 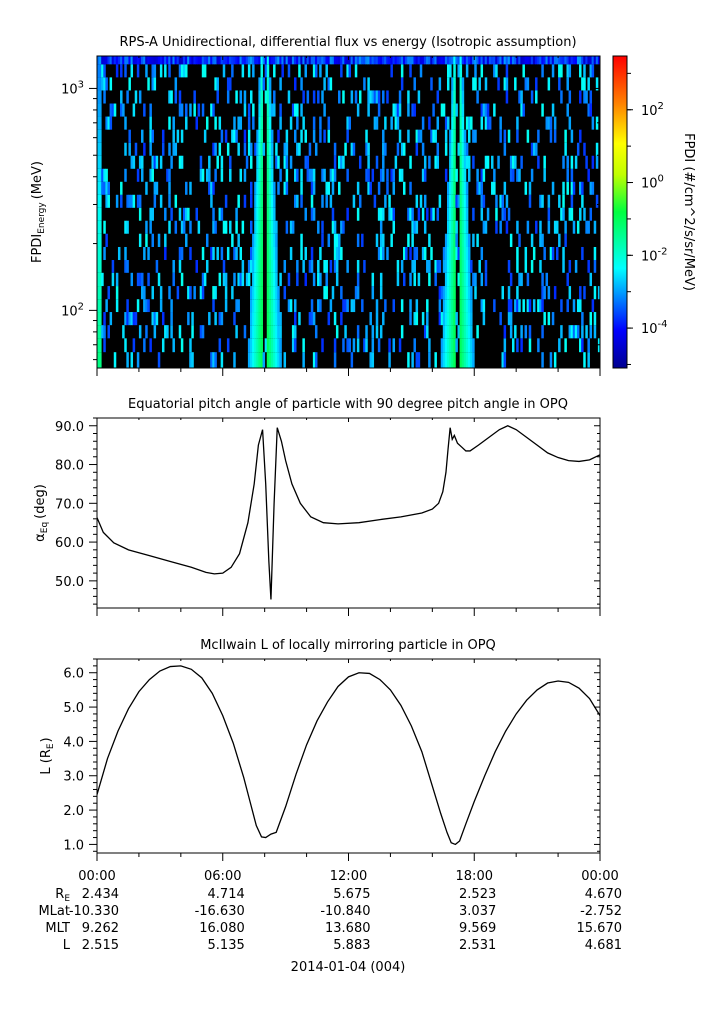 What do you see at coordinates (100, 928) in the screenshot?
I see `ephemeris-value: 9.262` at bounding box center [100, 928].